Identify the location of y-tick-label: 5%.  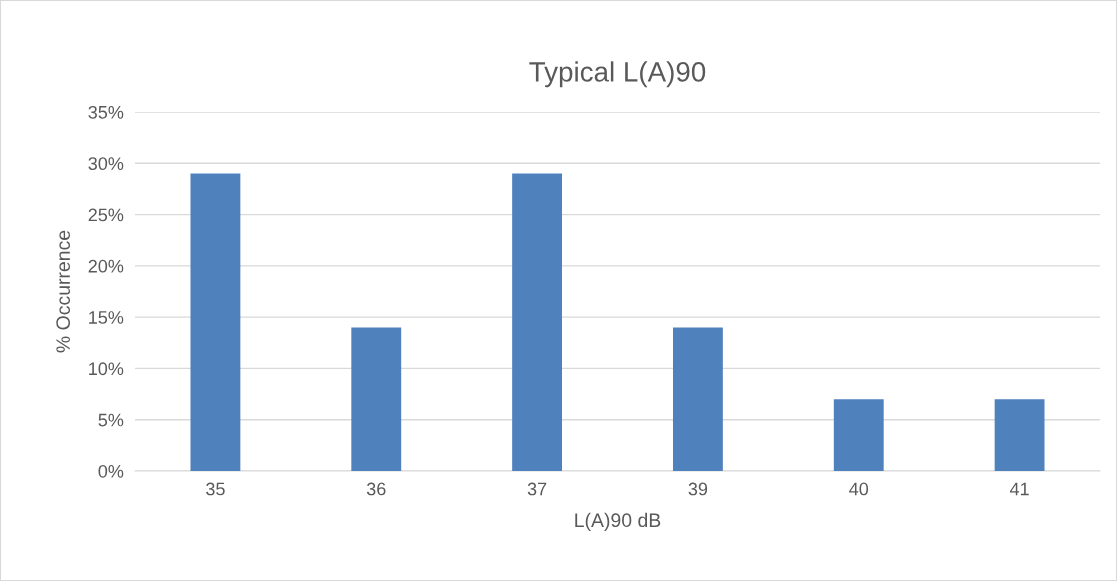
(111, 420).